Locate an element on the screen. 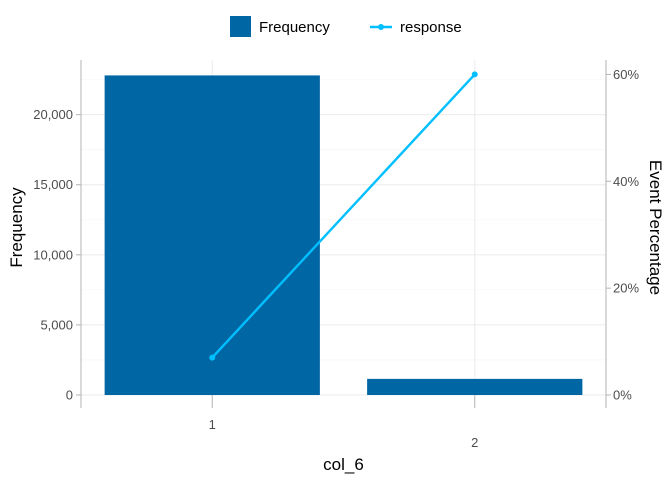  left-y-axis-title: Frequency is located at coordinates (16, 227).